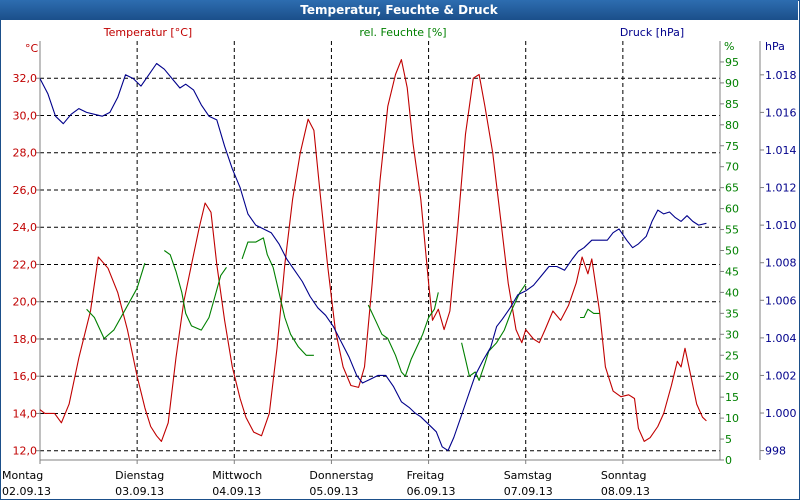 The height and width of the screenshot is (500, 800). I want to click on temperature-tick-label: 22,0, so click(25, 264).